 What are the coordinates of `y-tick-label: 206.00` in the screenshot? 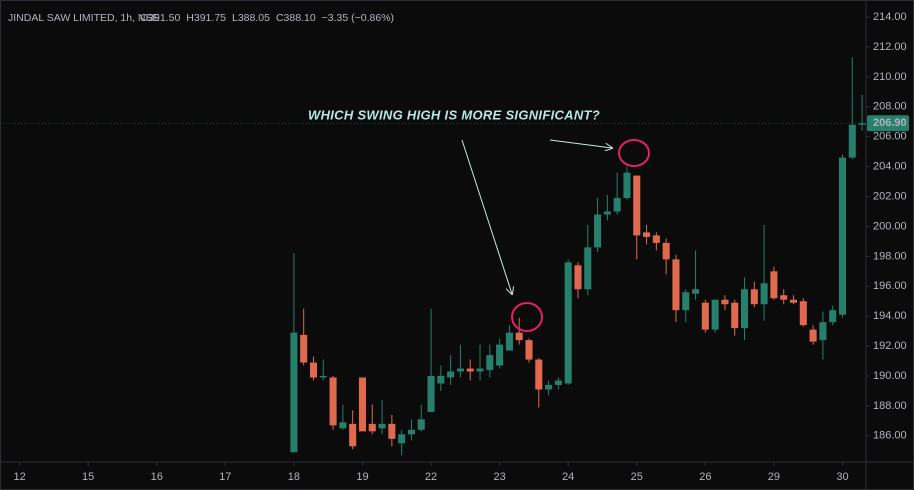 It's located at (890, 137).